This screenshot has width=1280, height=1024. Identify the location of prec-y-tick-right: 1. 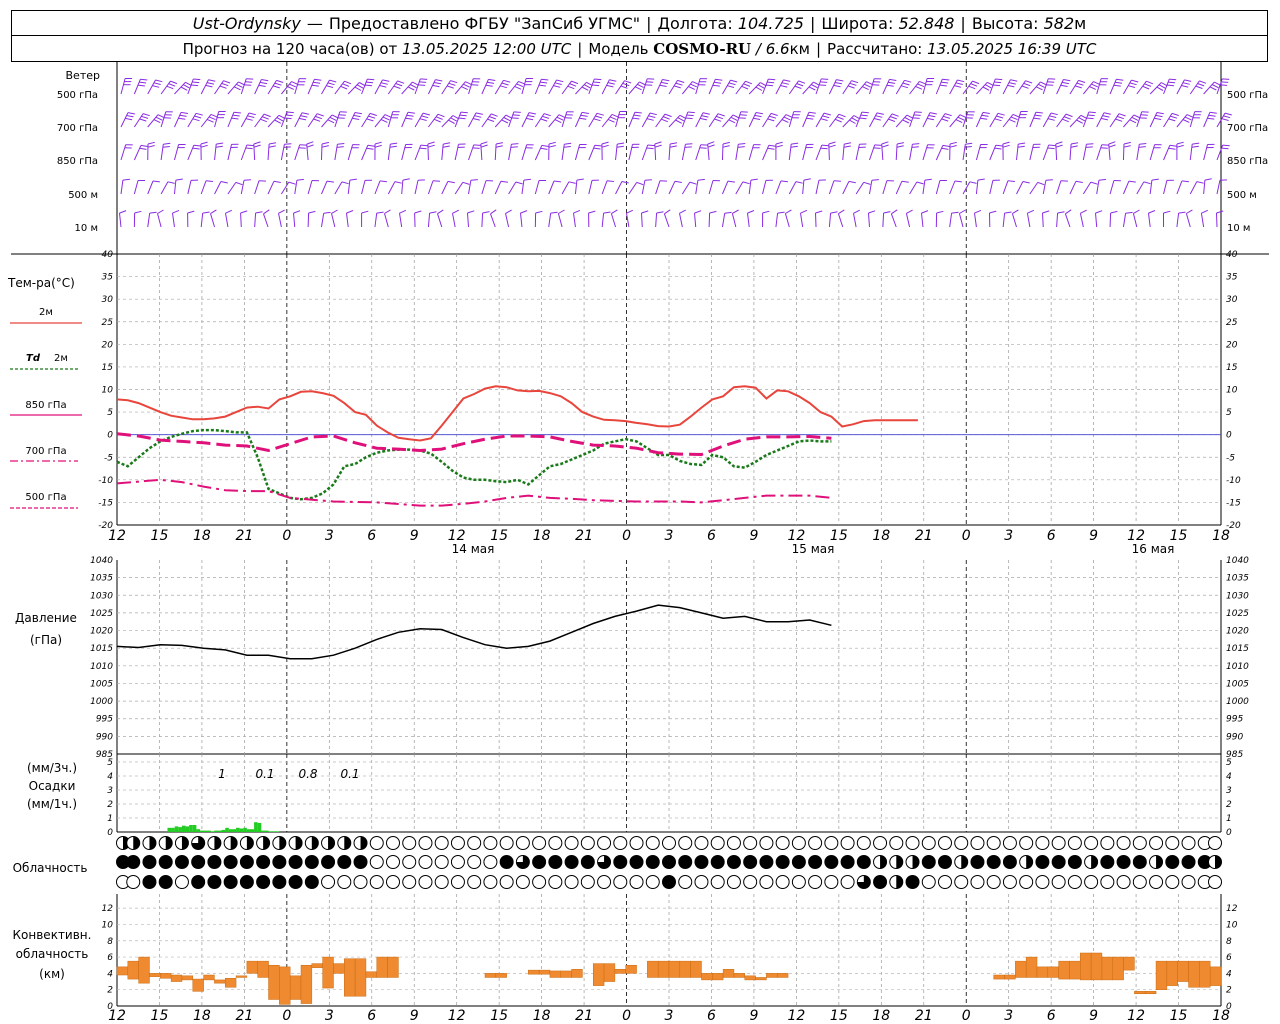
(1229, 819).